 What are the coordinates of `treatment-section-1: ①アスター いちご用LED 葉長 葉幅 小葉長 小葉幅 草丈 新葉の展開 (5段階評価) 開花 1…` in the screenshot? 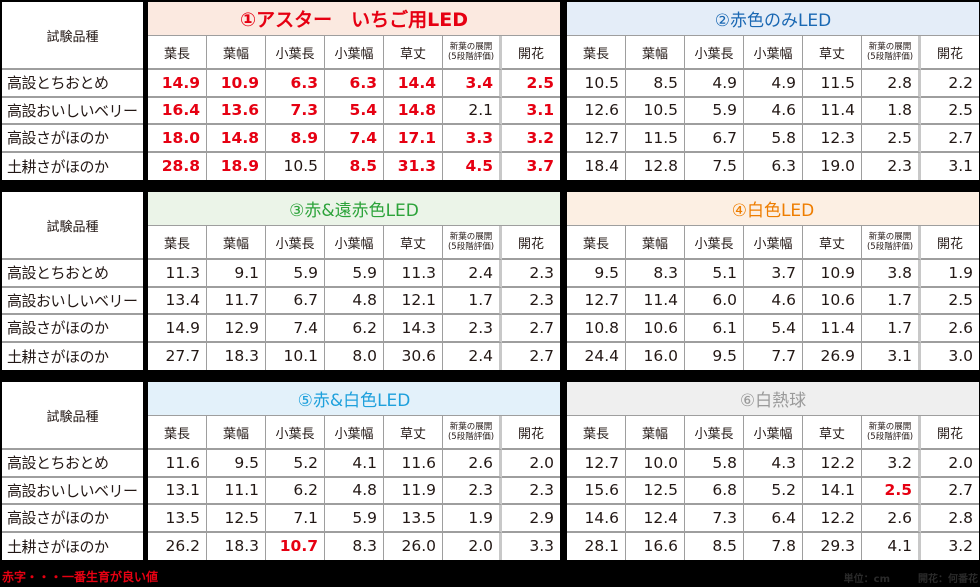 It's located at (354, 91).